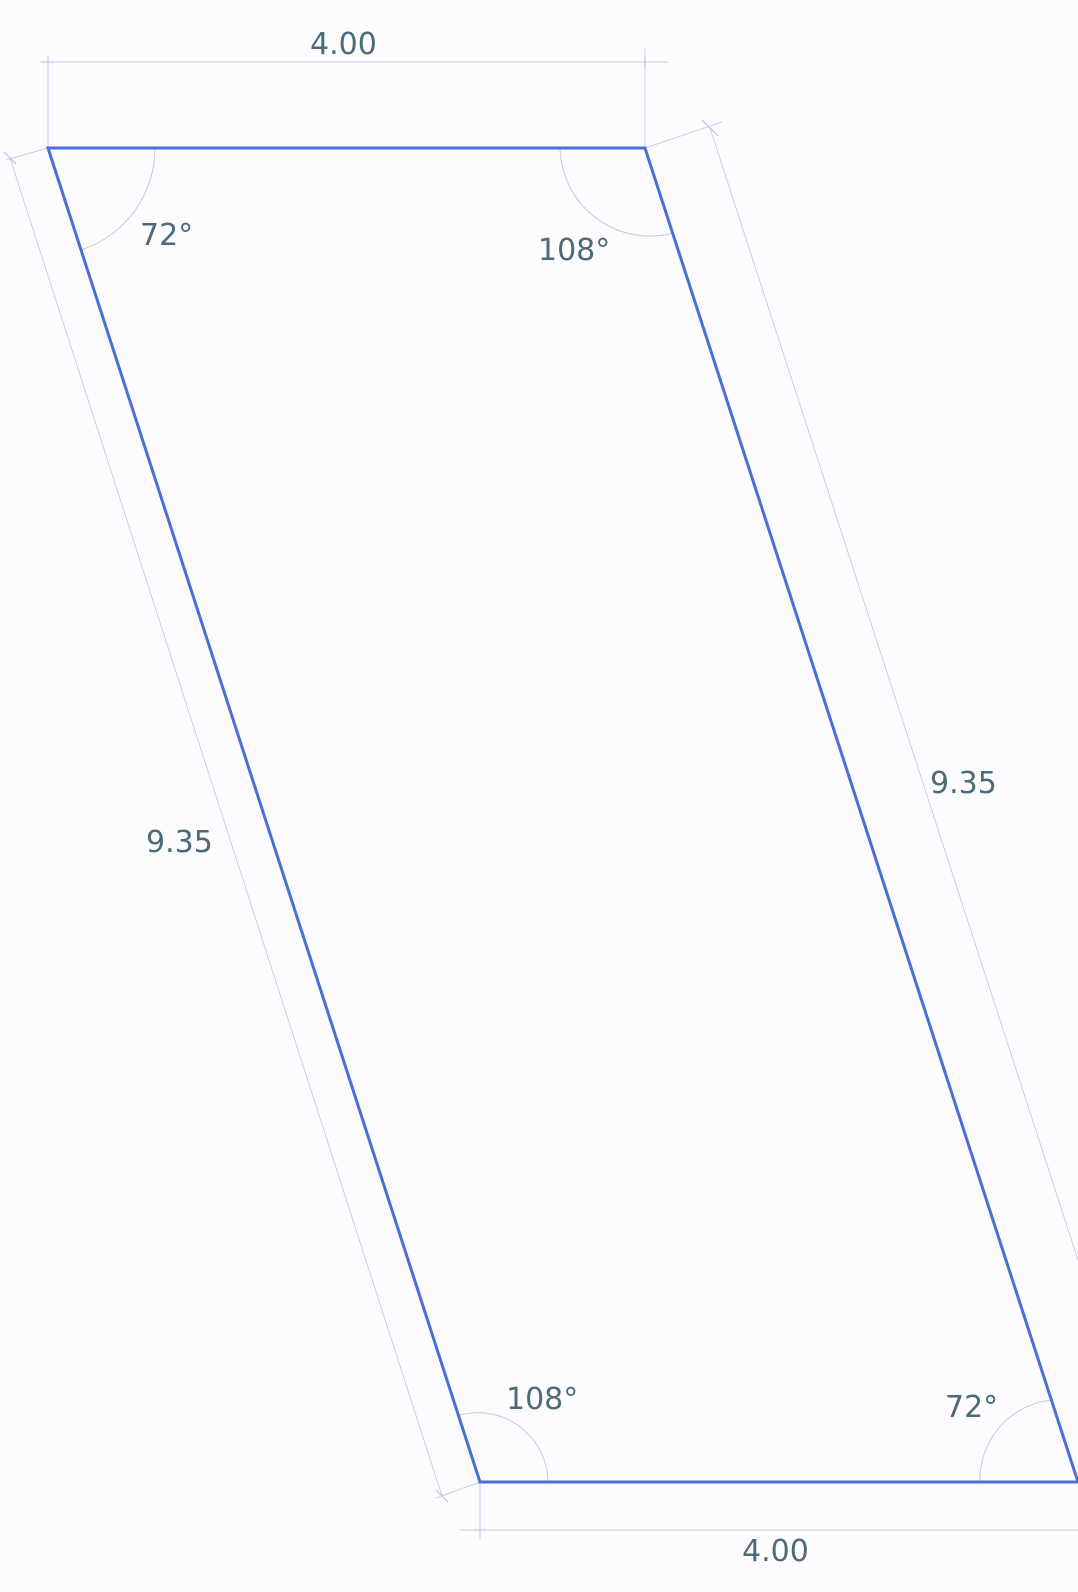  Describe the element at coordinates (458, 1490) in the screenshot. I see `left-dimension-ext-bottom` at that location.